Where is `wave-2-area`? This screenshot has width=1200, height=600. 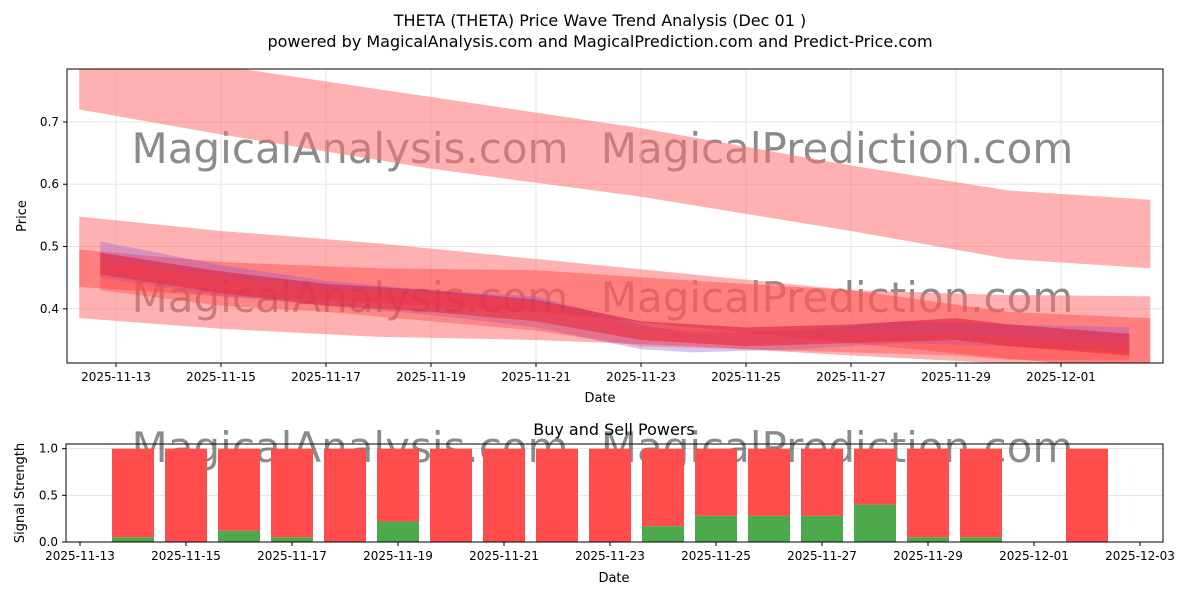
wave-2-area is located at coordinates (615, 304).